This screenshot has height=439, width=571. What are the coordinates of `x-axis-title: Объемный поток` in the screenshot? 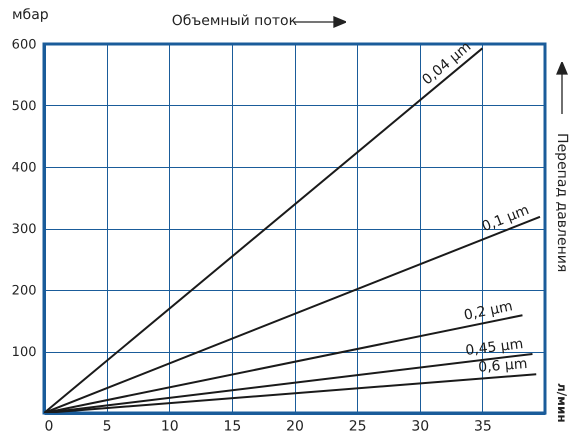 It's located at (235, 21).